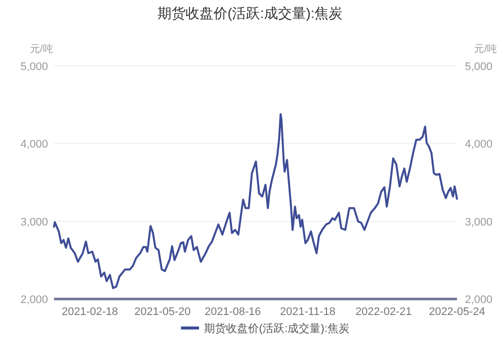 Image resolution: width=500 pixels, height=344 pixels. What do you see at coordinates (34, 67) in the screenshot?
I see `ytick: 5,000` at bounding box center [34, 67].